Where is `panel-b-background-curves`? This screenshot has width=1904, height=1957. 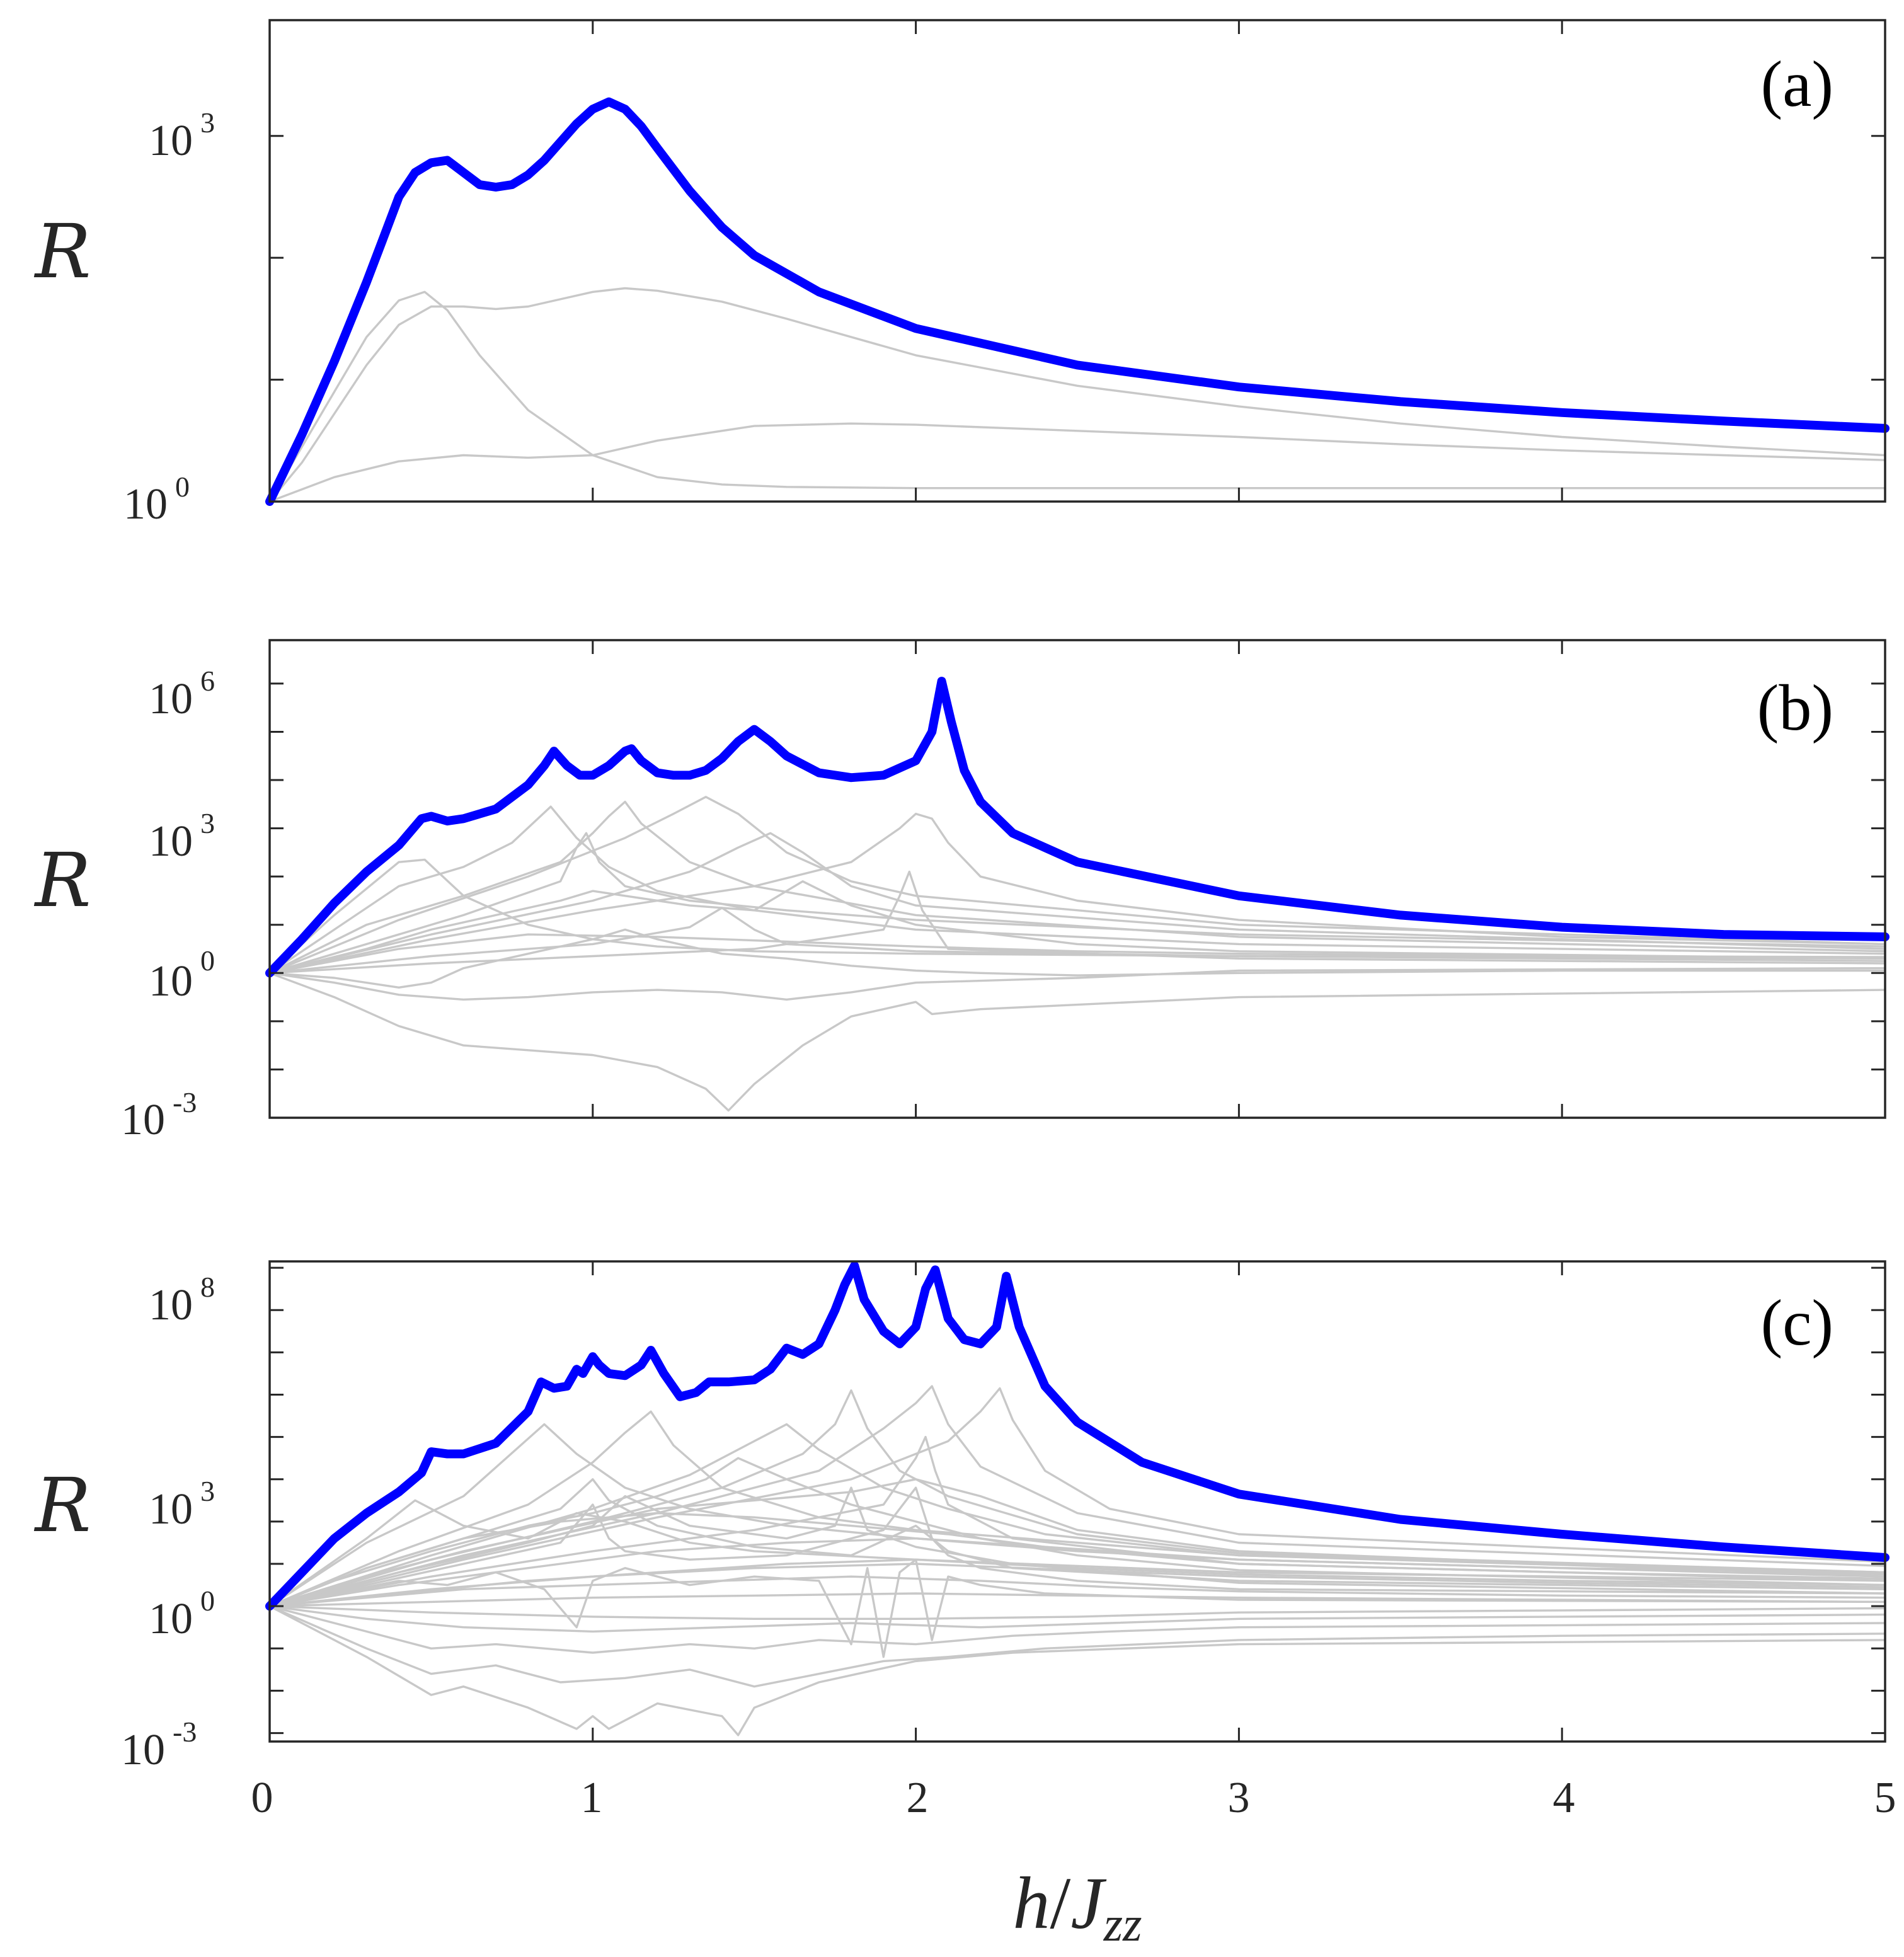 panel-b-background-curves is located at coordinates (1077, 954).